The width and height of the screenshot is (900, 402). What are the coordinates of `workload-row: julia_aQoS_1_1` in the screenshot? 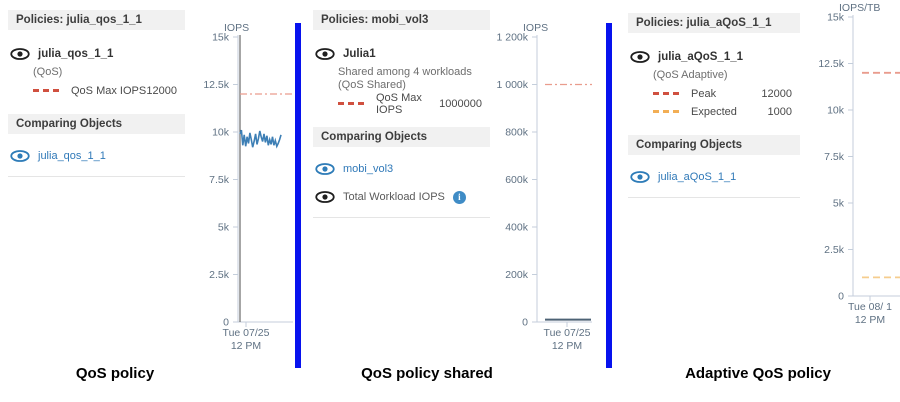 It's located at (714, 57).